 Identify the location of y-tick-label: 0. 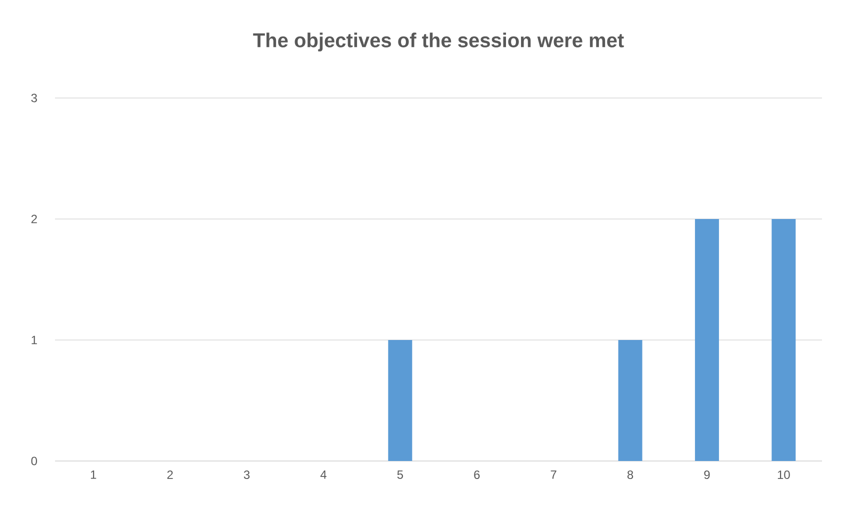
(34, 461).